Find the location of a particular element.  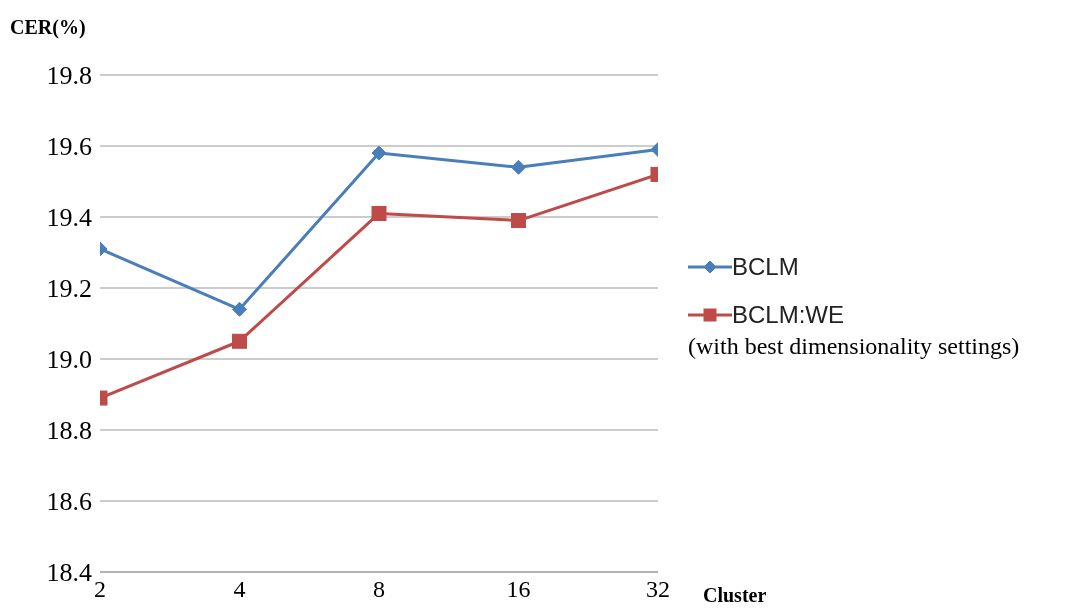

y-axis-title: CER(%) is located at coordinates (48, 27).